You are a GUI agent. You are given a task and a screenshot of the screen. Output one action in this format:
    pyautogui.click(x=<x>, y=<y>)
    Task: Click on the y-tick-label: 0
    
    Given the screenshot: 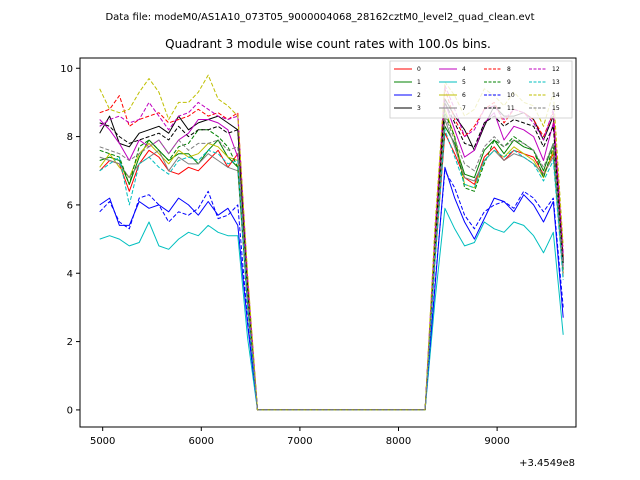 What is the action you would take?
    pyautogui.click(x=70, y=410)
    